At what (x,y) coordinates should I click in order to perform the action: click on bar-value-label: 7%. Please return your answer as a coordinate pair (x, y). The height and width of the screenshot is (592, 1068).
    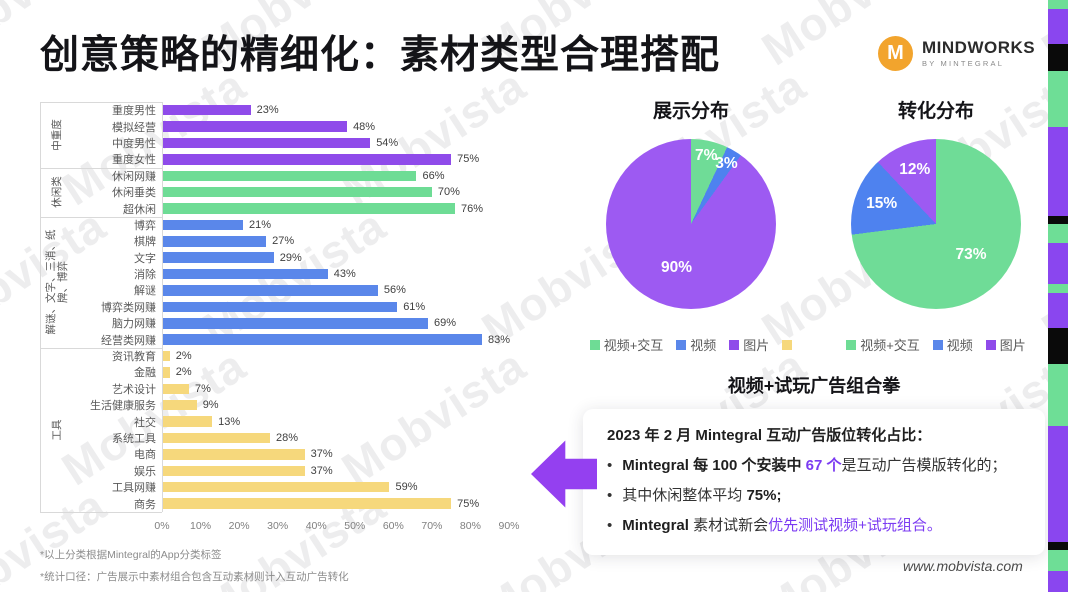
    Looking at the image, I should click on (202, 388).